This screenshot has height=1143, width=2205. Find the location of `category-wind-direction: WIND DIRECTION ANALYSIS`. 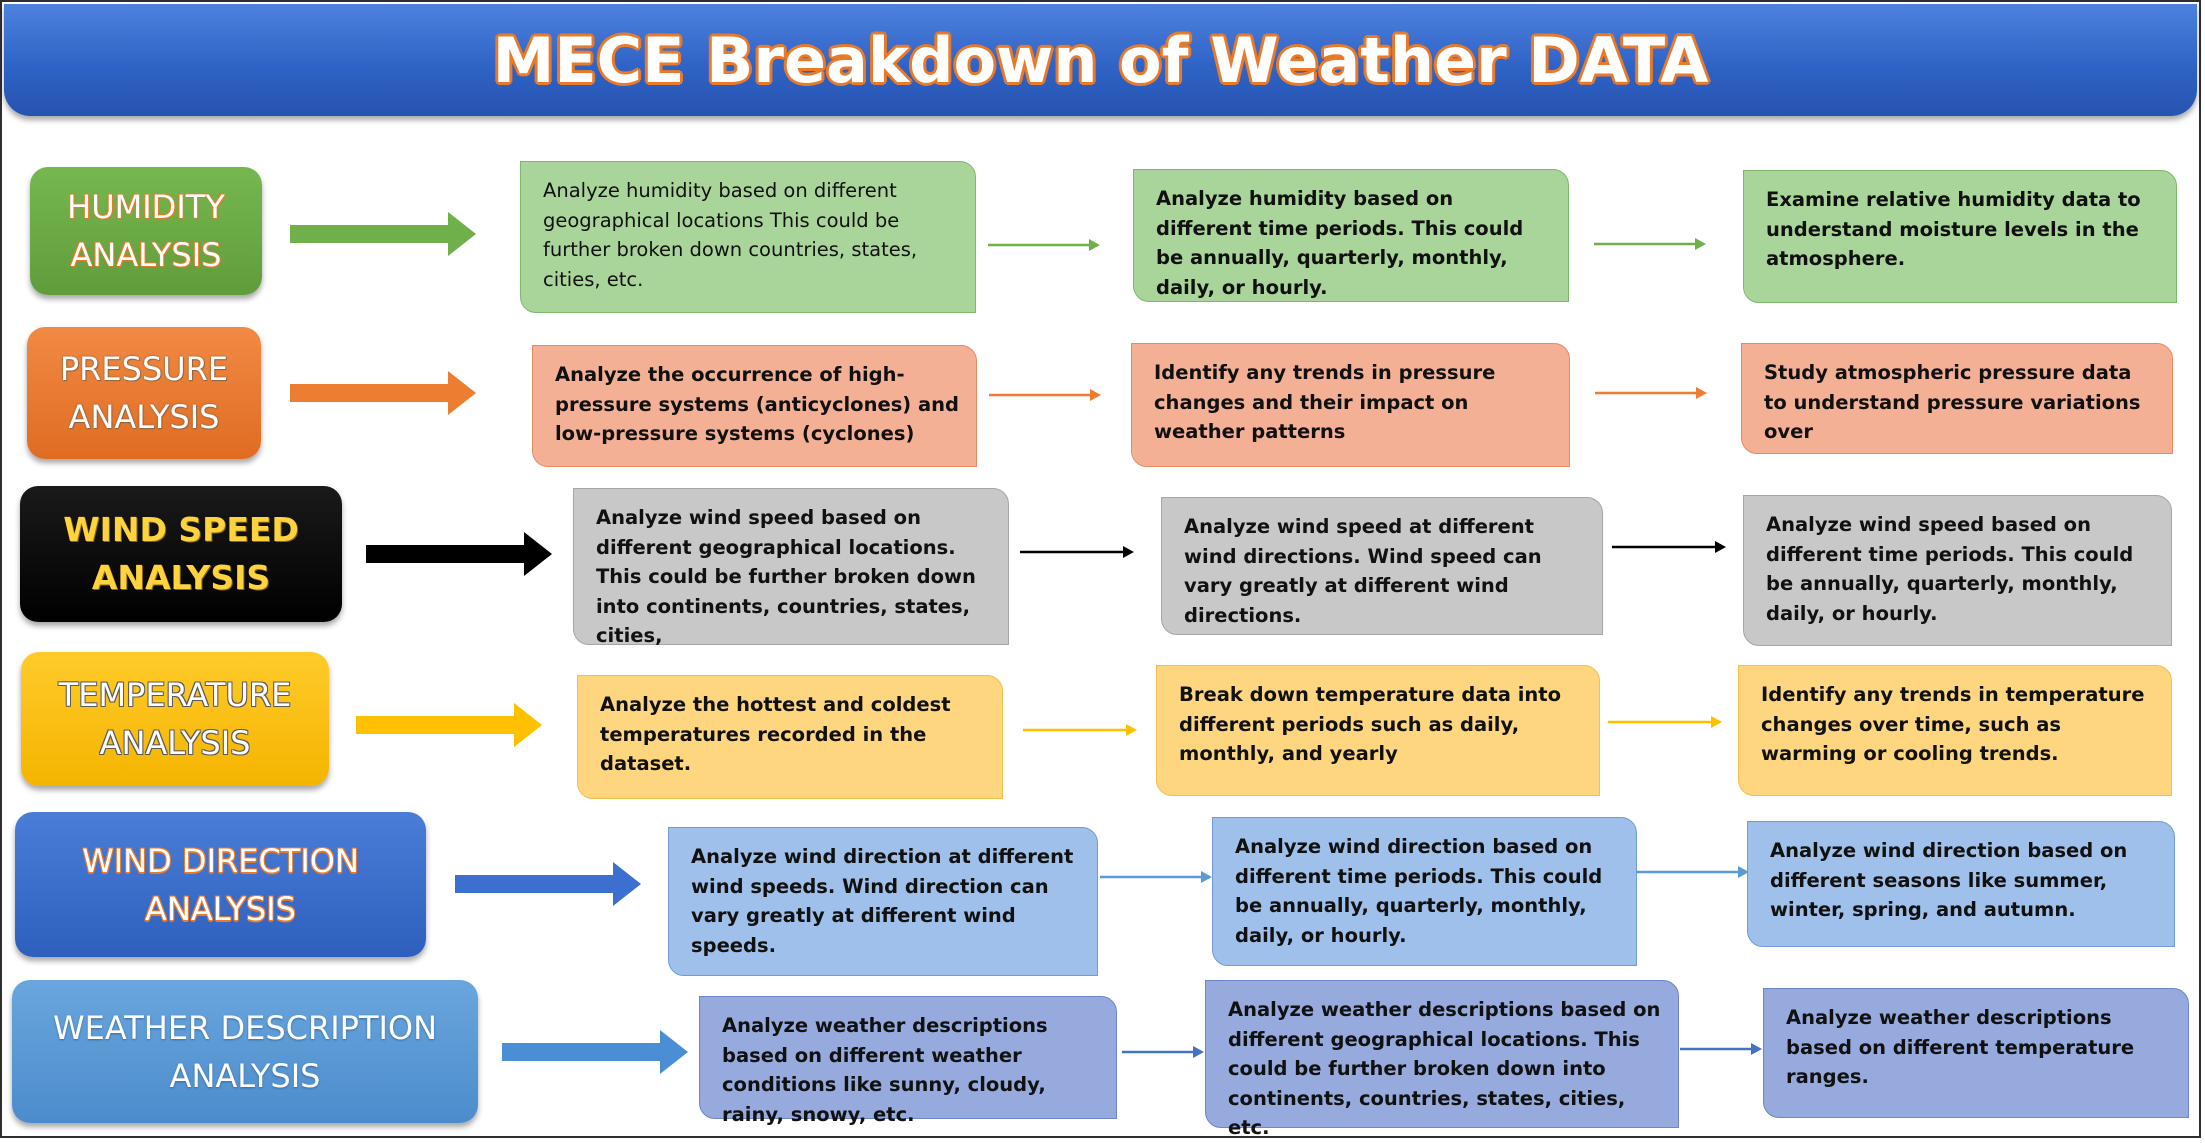

category-wind-direction: WIND DIRECTION ANALYSIS is located at coordinates (220, 884).